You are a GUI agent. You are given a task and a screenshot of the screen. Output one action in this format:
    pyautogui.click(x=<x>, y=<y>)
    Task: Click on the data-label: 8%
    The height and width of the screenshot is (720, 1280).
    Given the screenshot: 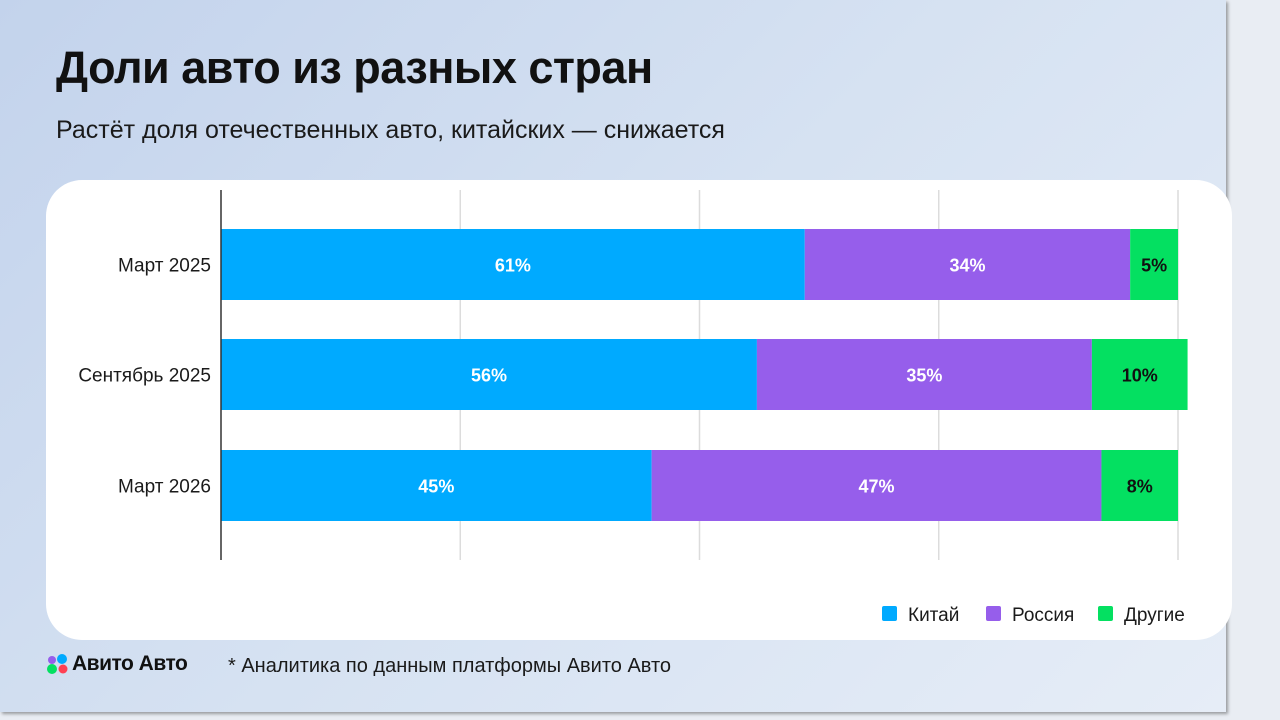 What is the action you would take?
    pyautogui.click(x=1140, y=487)
    